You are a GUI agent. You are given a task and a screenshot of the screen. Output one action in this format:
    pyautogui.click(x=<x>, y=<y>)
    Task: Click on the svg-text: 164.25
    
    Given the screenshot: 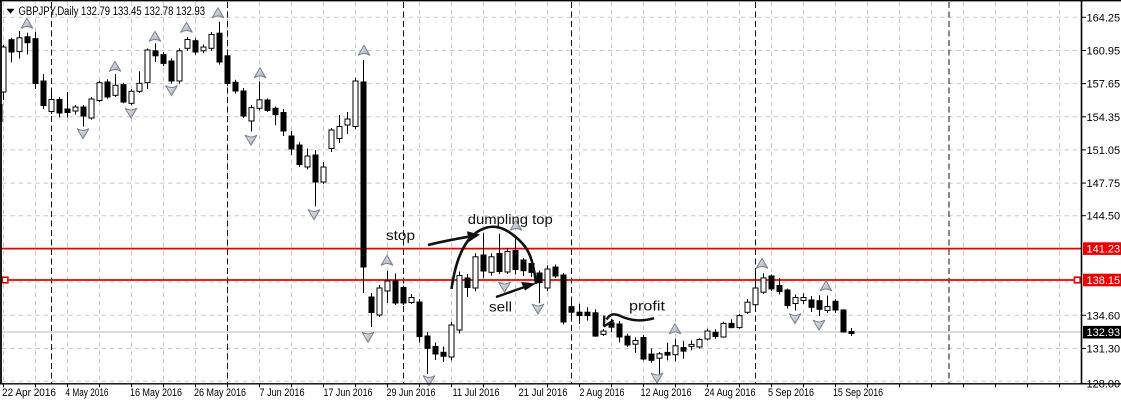 What is the action you would take?
    pyautogui.click(x=1104, y=18)
    